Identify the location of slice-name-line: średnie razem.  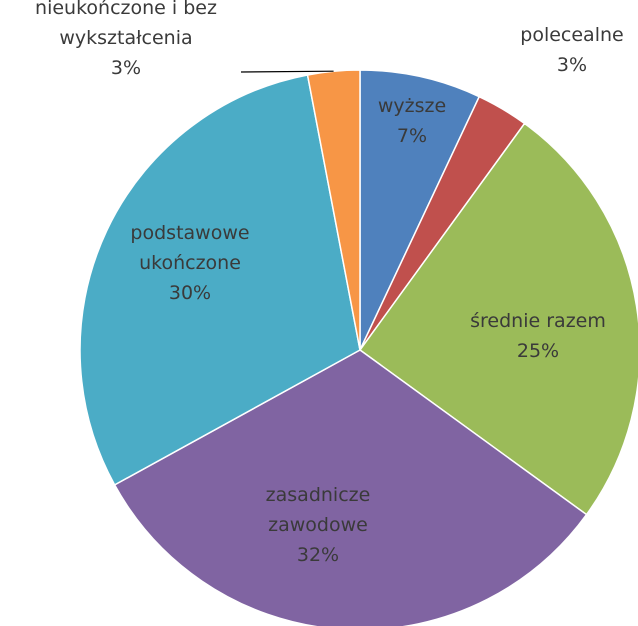
(538, 321).